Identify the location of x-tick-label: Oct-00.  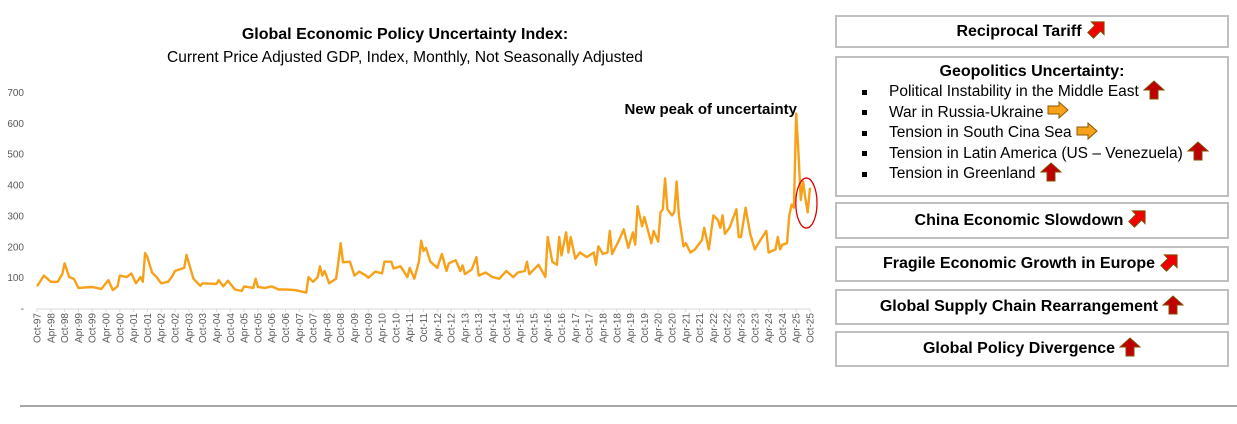
(120, 328).